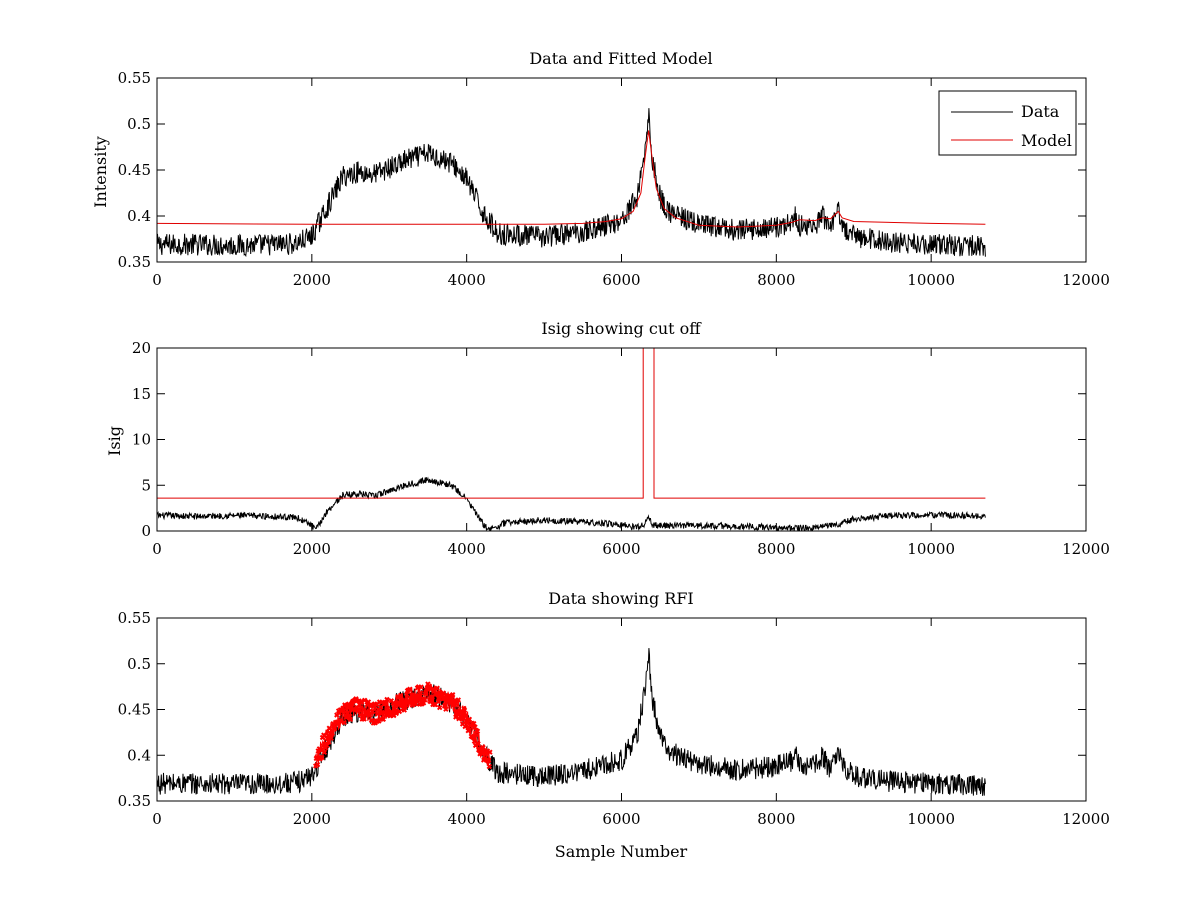 Image resolution: width=1200 pixels, height=900 pixels. Describe the element at coordinates (620, 58) in the screenshot. I see `chart-title: Data and Fitted Model` at that location.